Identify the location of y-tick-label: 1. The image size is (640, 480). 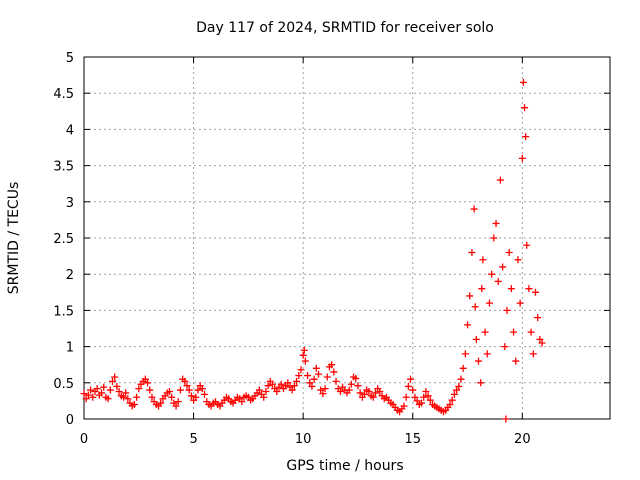
(70, 348).